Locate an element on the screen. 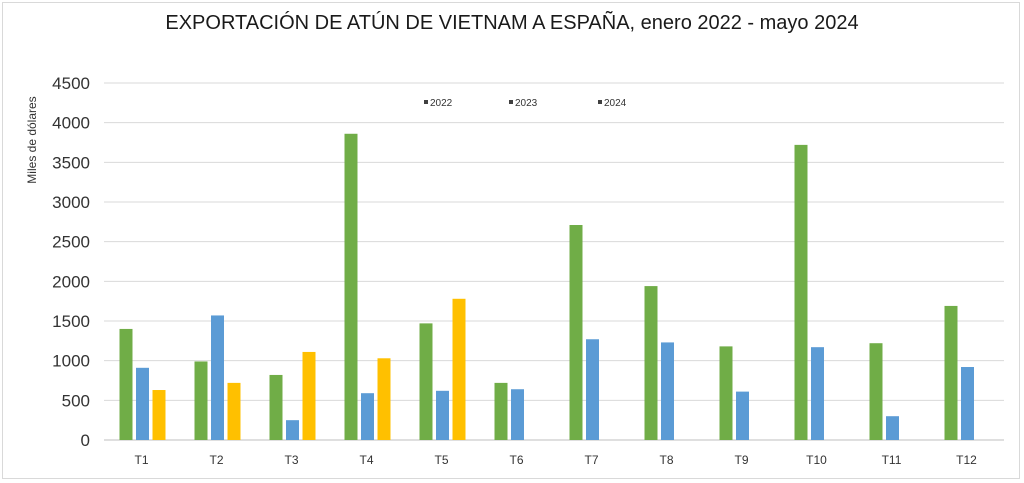 This screenshot has width=1024, height=483. bar-2022-T10 is located at coordinates (801, 292).